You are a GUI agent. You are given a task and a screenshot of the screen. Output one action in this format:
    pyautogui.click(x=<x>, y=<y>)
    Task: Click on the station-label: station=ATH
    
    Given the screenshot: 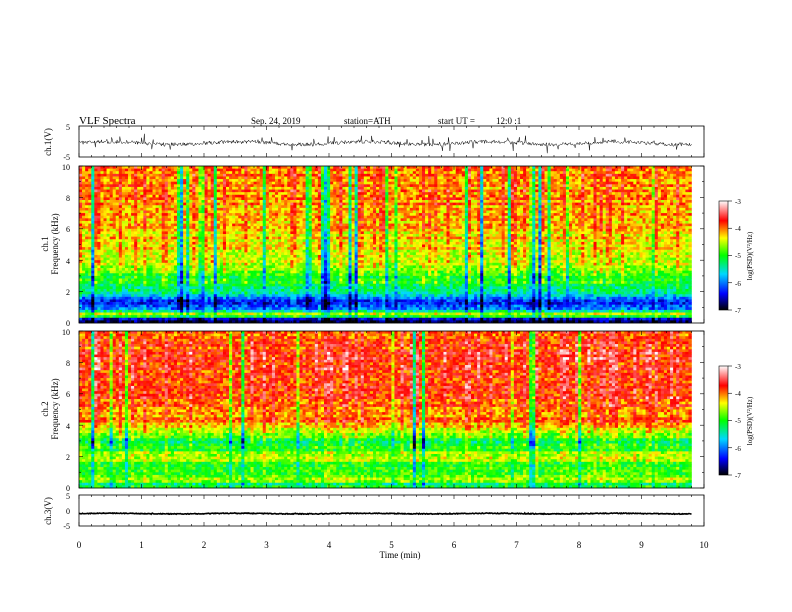 What is the action you would take?
    pyautogui.click(x=367, y=121)
    